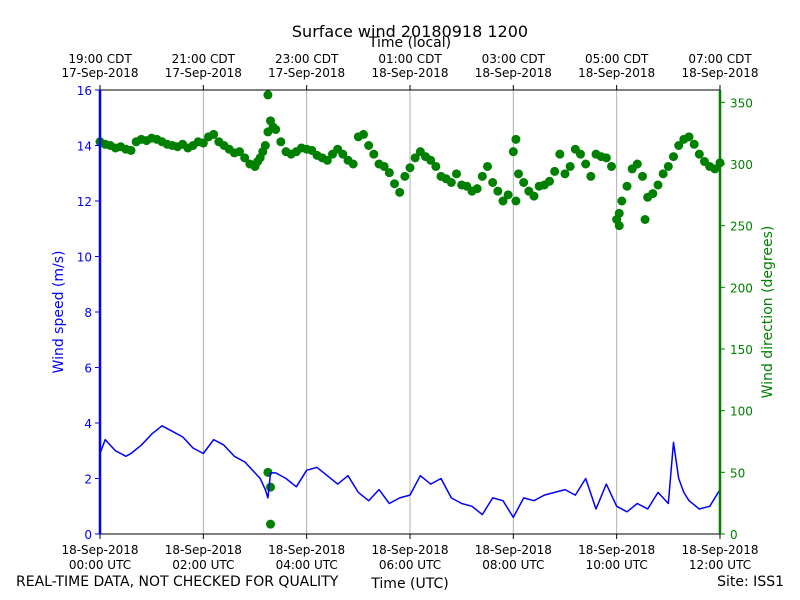  Describe the element at coordinates (177, 582) in the screenshot. I see `quality-disclaimer: REAL-TIME DATA, NOT CHECKED FOR QUALITY` at that location.